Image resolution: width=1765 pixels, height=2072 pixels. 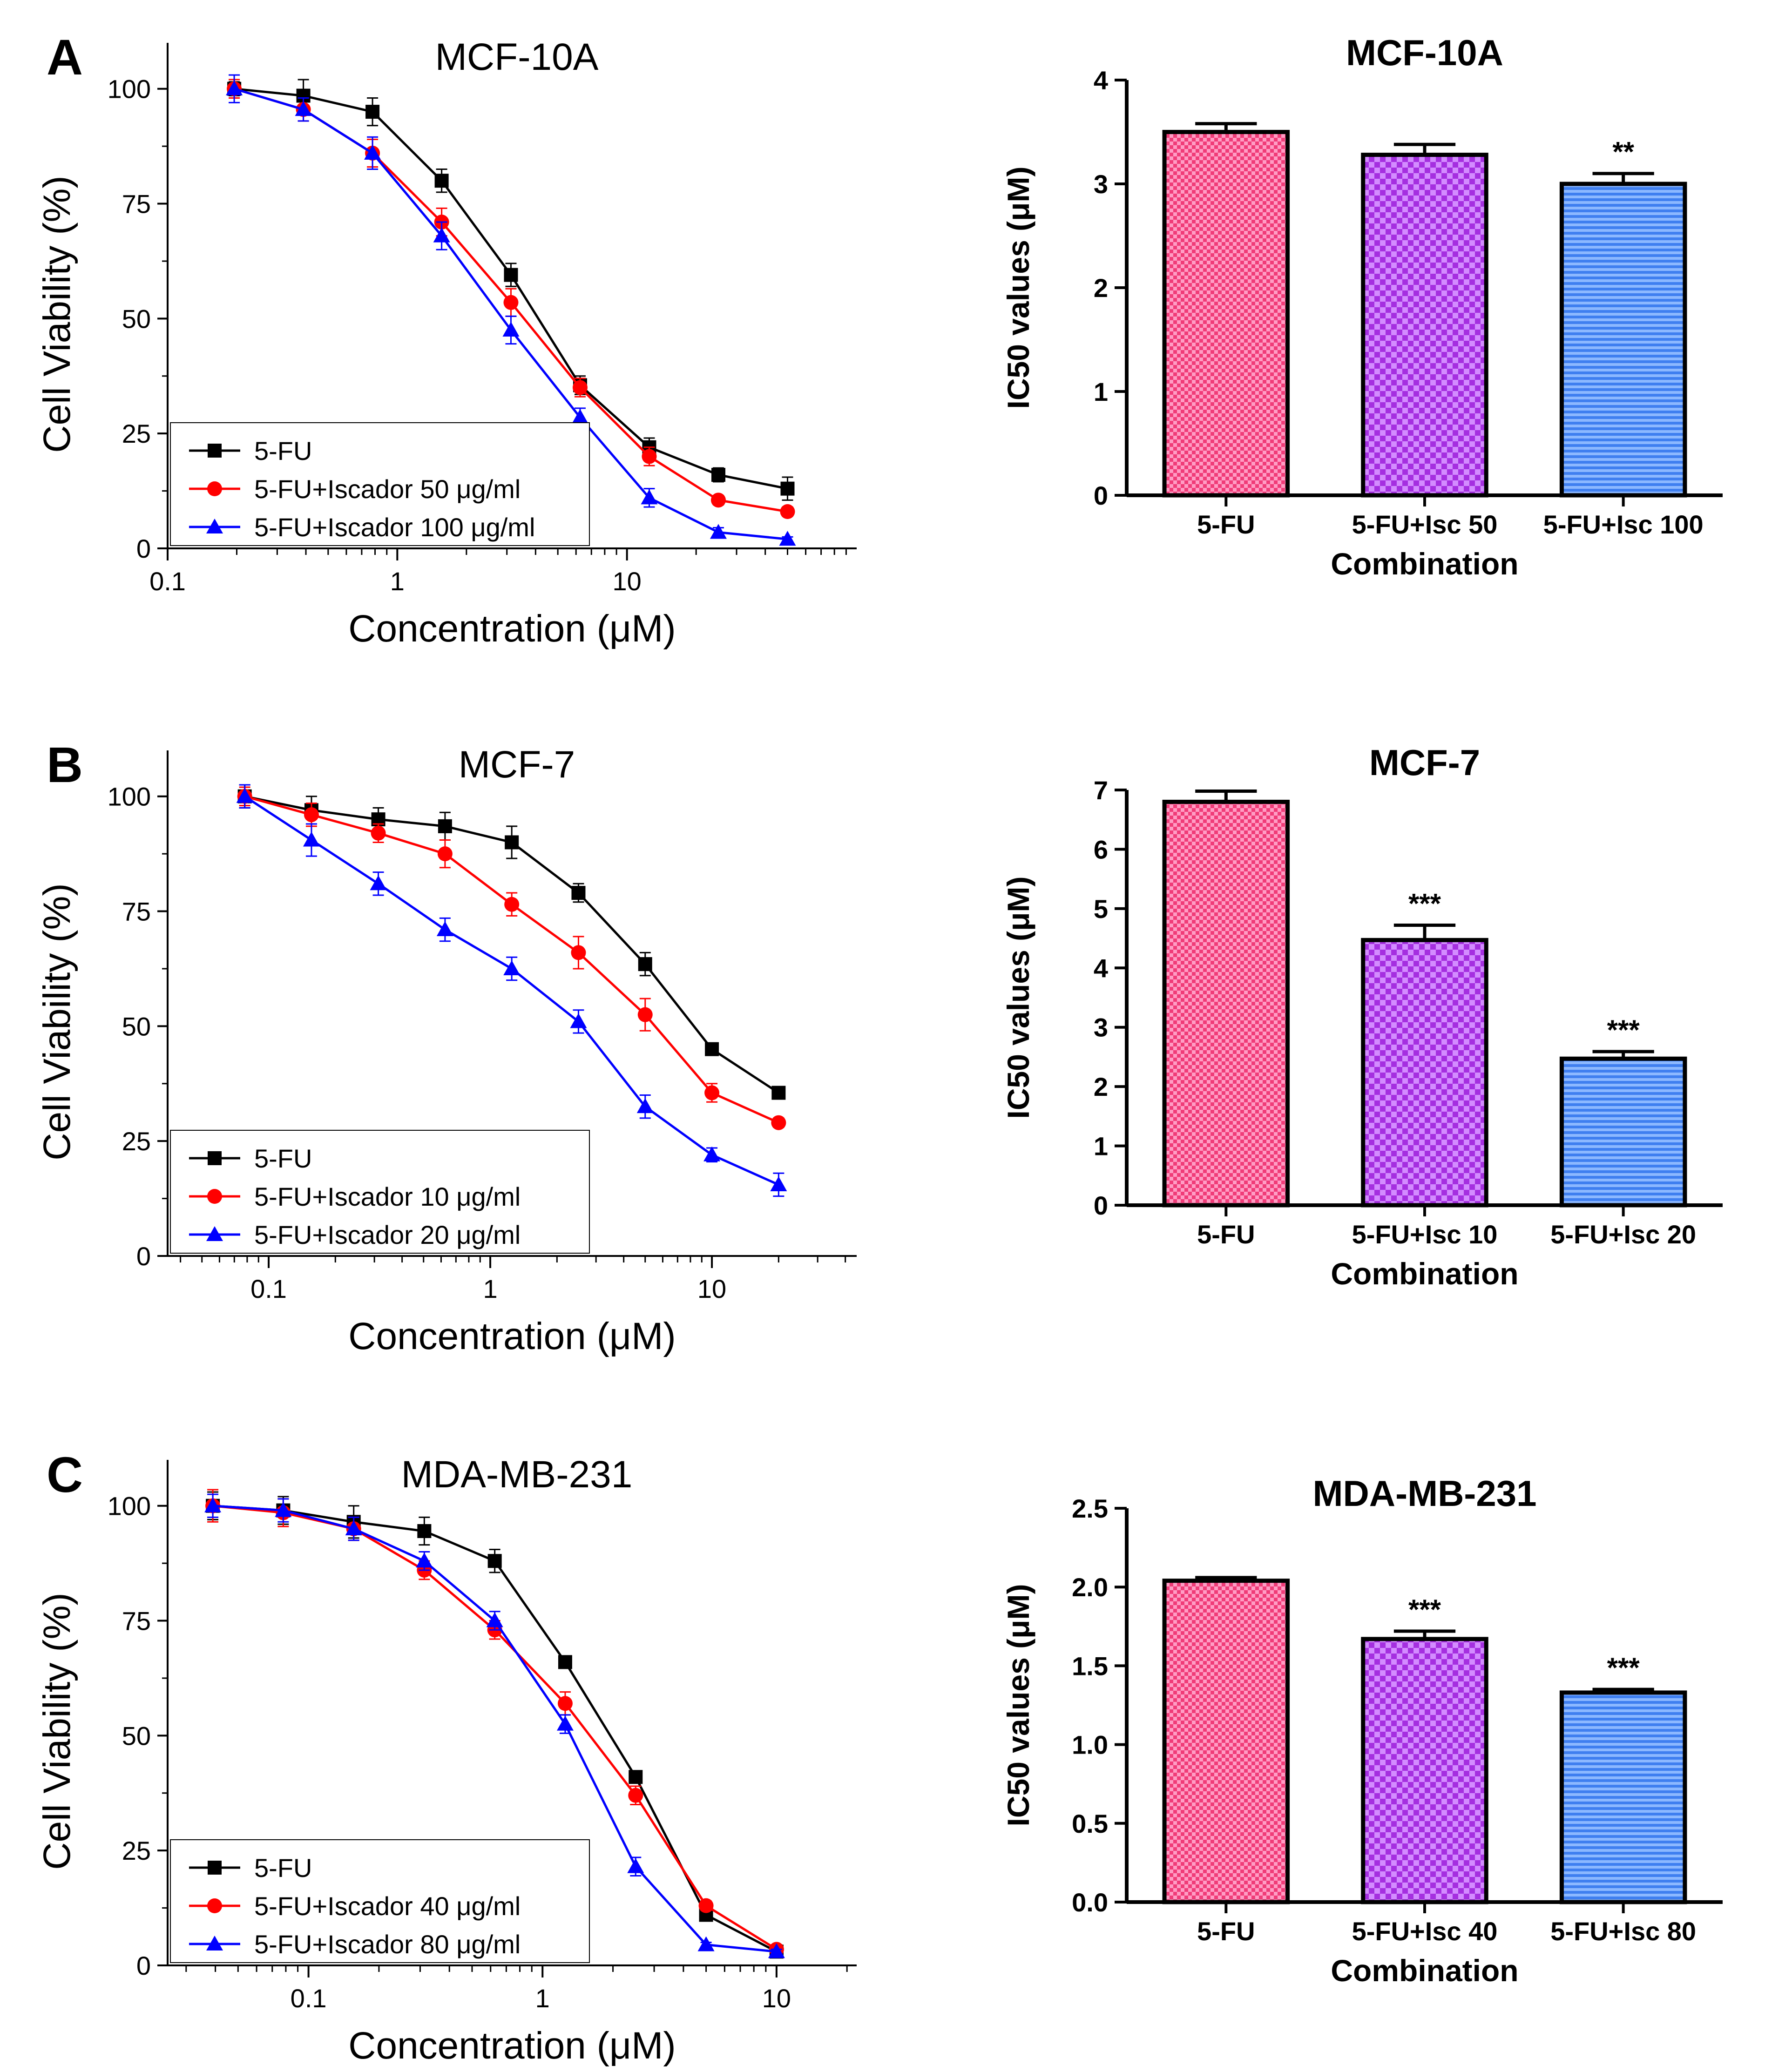 I want to click on y-tick-label: 2.5, so click(x=1090, y=1508).